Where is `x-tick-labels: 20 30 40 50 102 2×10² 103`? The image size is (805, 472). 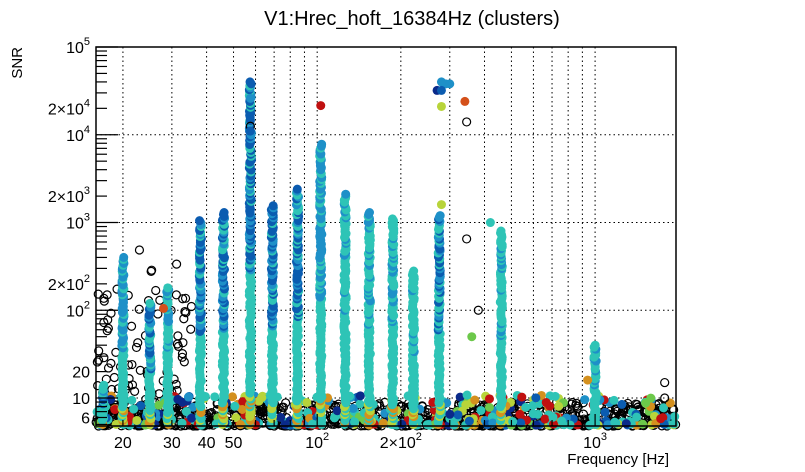 x-tick-labels: 20 30 40 50 102 2×10² 103 is located at coordinates (360, 441).